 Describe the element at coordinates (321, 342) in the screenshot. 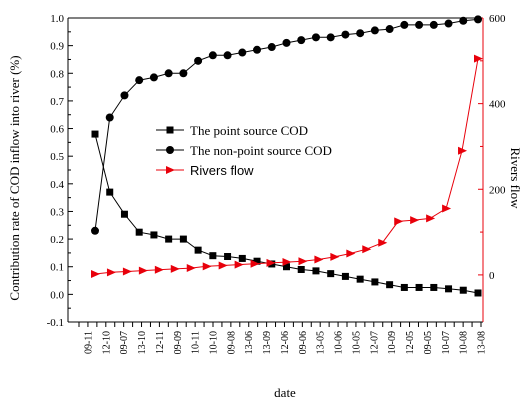

I see `x-tick-label: 13-05` at that location.